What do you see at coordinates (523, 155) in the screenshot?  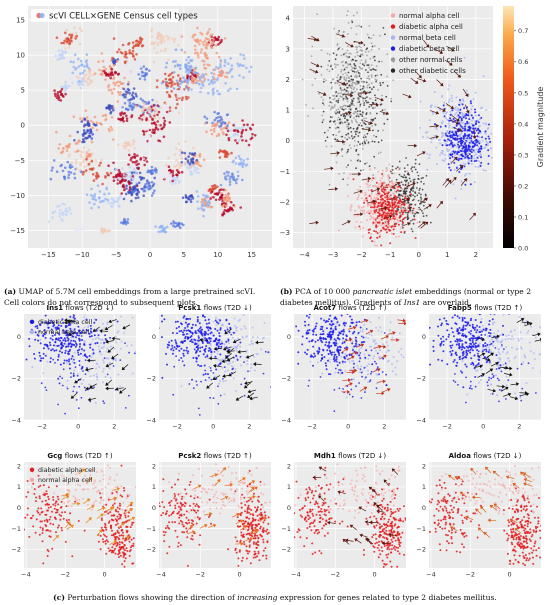 I see `colorbar-tick-label: 0.3` at bounding box center [523, 155].